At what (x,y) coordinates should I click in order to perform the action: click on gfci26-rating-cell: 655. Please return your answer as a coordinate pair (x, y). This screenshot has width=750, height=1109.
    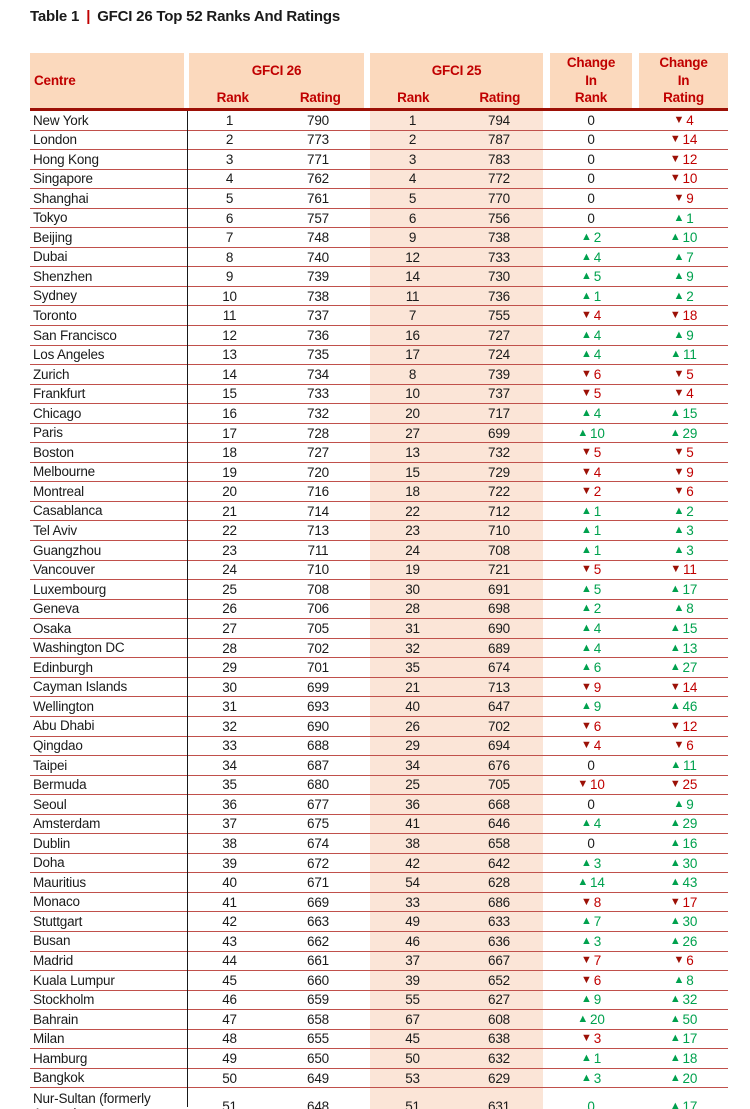
    Looking at the image, I should click on (318, 1039).